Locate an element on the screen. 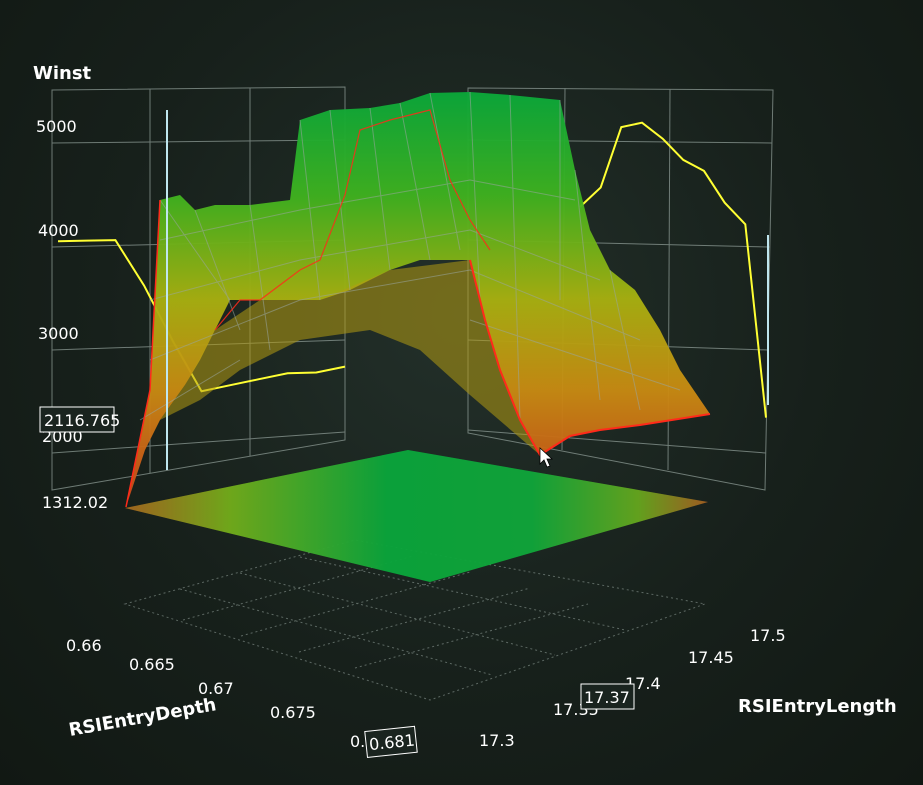 This screenshot has height=785, width=923. surface-inner-arch is located at coordinates (350, 357).